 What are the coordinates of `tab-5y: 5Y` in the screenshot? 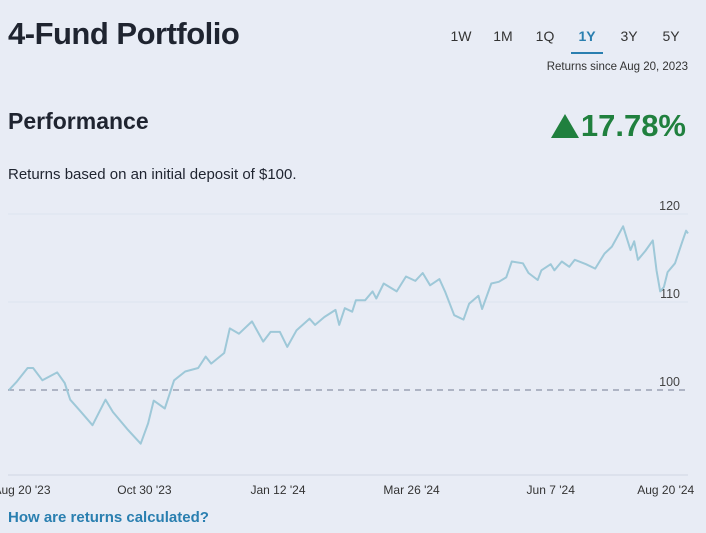 It's located at (671, 36).